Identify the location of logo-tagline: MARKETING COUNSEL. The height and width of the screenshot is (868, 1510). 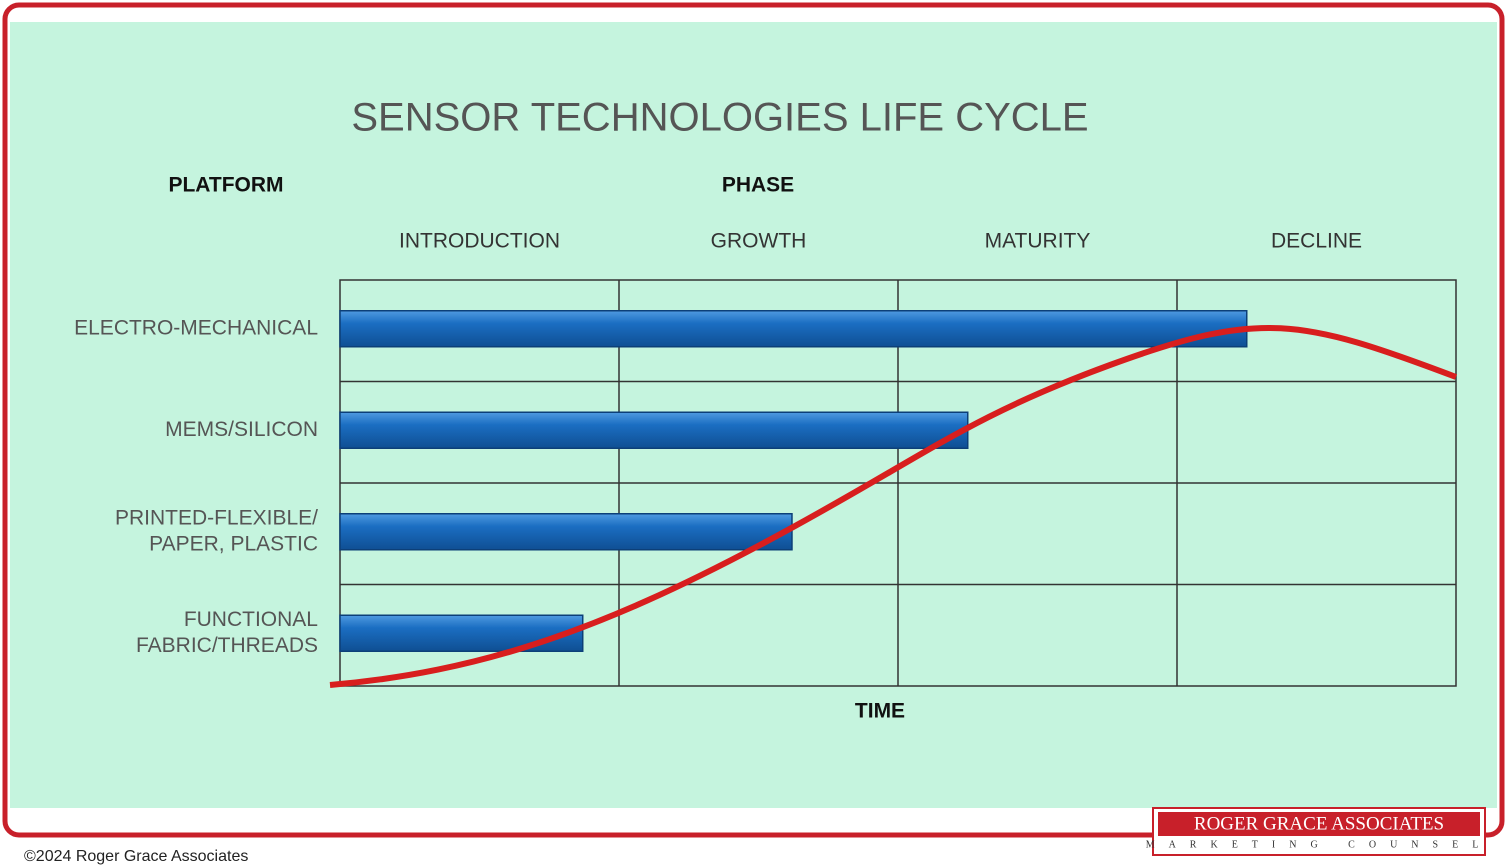
(1319, 844).